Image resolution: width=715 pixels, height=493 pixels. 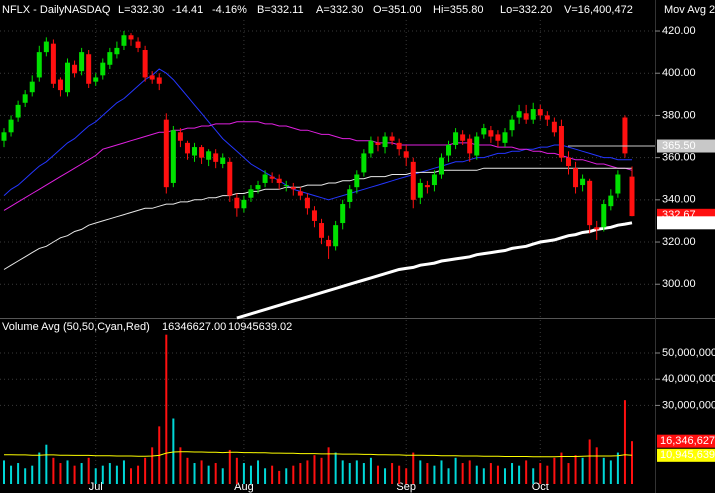 What do you see at coordinates (229, 10) in the screenshot?
I see `header-item: -4.16%` at bounding box center [229, 10].